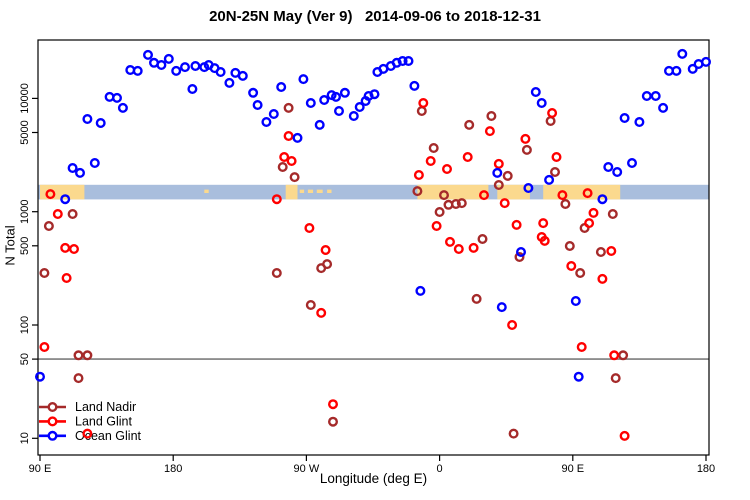 Image resolution: width=750 pixels, height=500 pixels. I want to click on y-tick-label: 50, so click(25, 359).